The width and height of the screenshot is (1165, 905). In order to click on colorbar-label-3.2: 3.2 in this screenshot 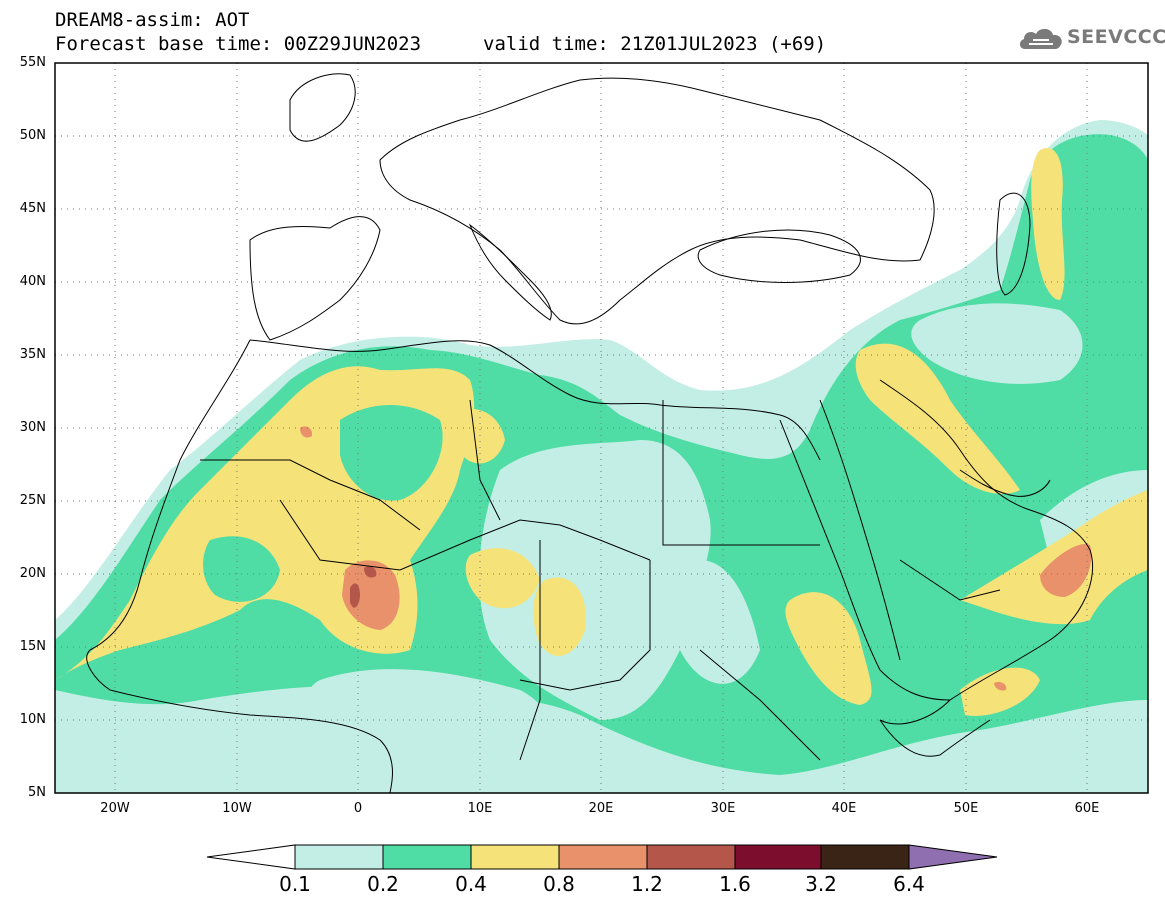, I will do `click(821, 884)`.